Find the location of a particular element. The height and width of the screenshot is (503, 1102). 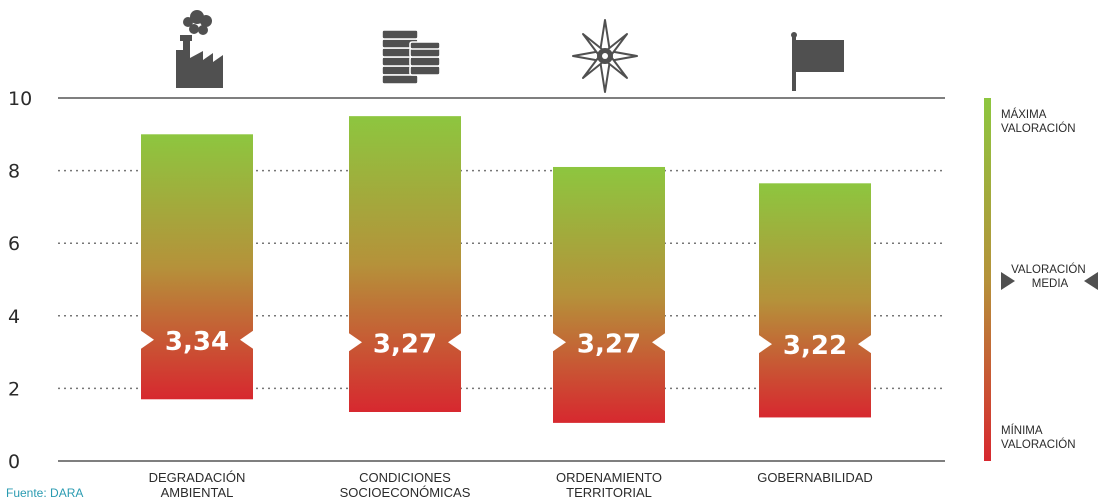

legend-min-label: MÍNIMA VALORACIÓN is located at coordinates (1038, 437).